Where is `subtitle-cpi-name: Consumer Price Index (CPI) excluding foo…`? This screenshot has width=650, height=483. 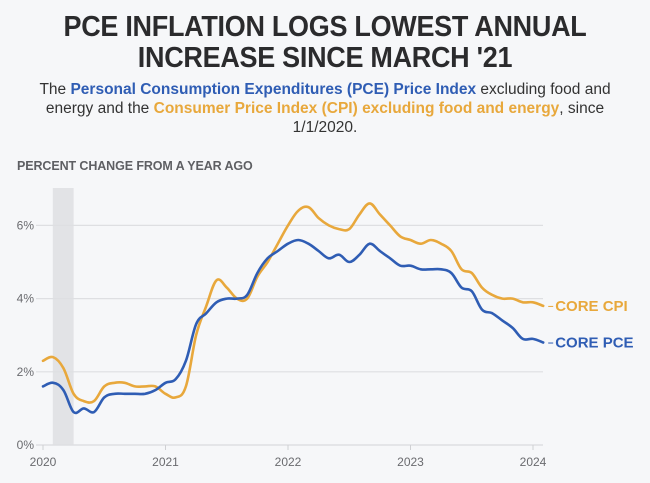
subtitle-cpi-name: Consumer Price Index (CPI) excluding foo… is located at coordinates (356, 108).